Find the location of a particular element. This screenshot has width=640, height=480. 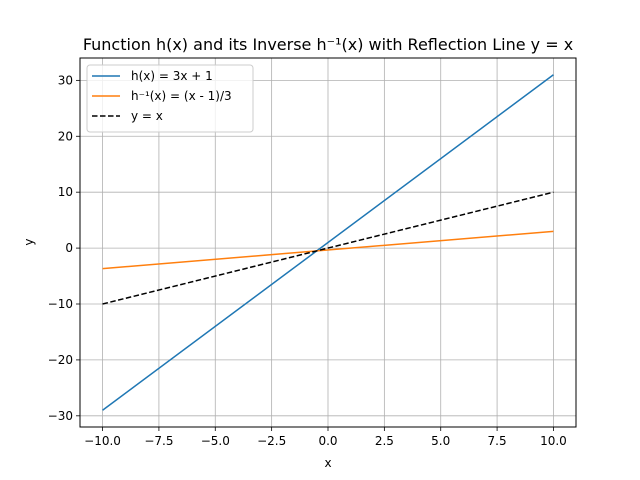

y-tick-label: −10 is located at coordinates (60, 304).